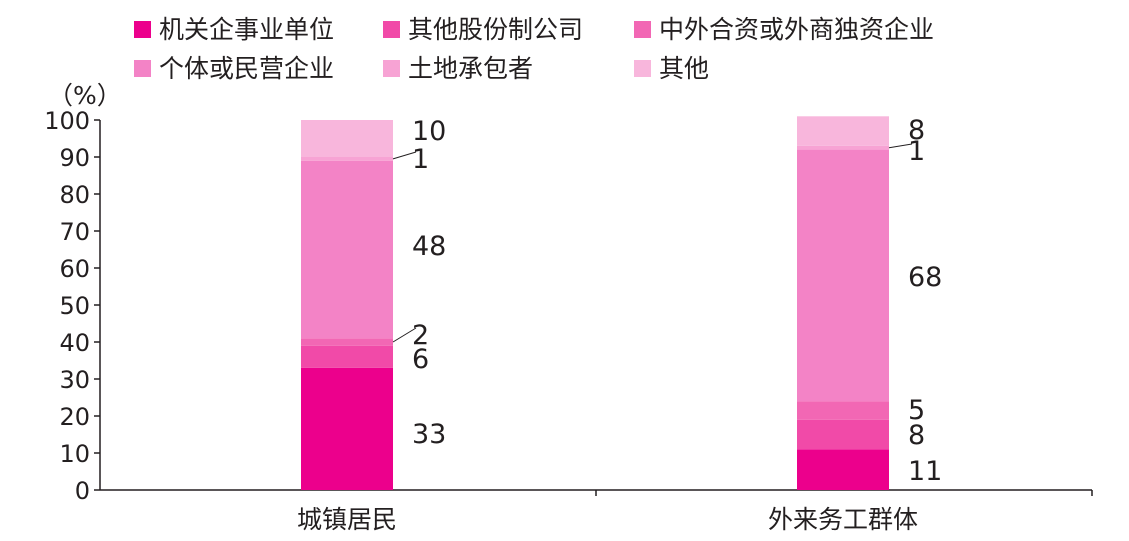  I want to click on legend-item: 机关企事业单位, so click(234, 29).